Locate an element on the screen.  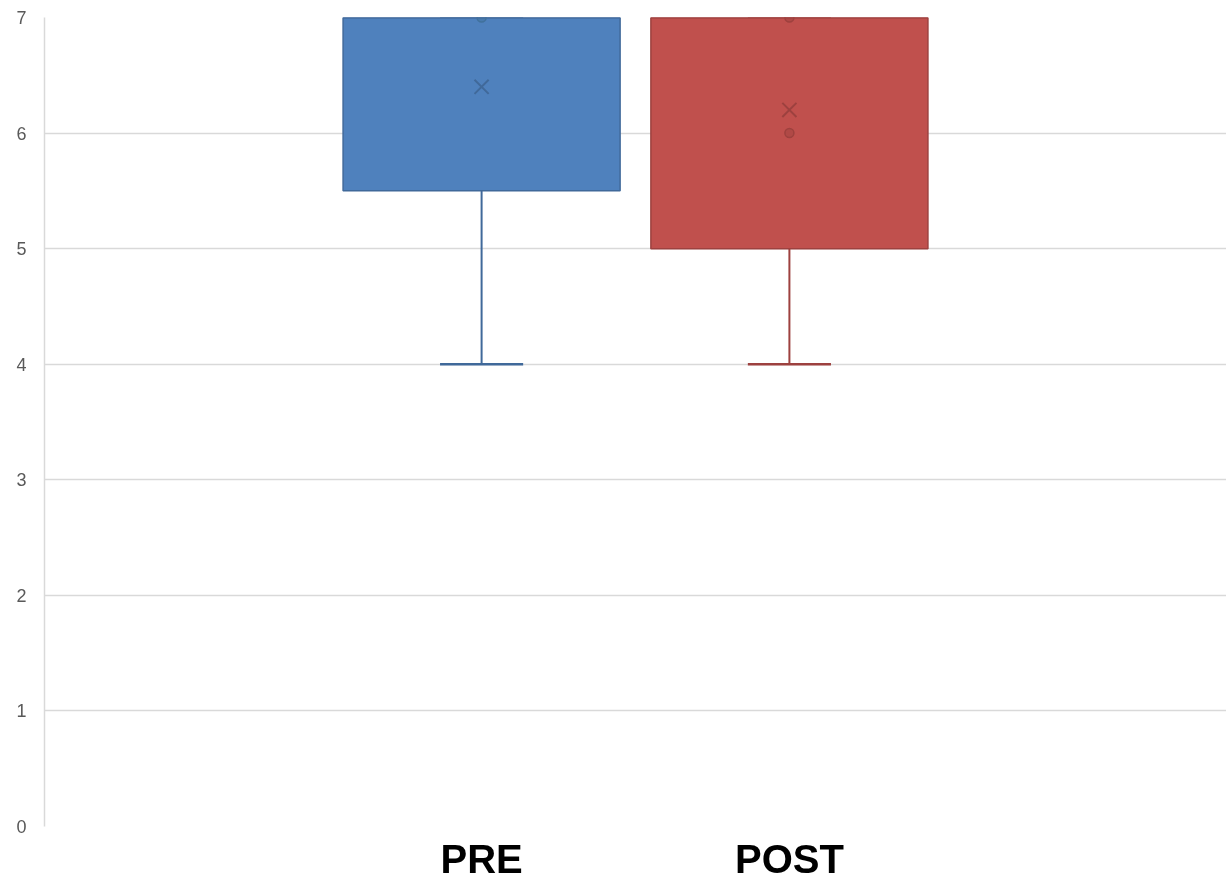
y-tick-label: 6 is located at coordinates (21, 133).